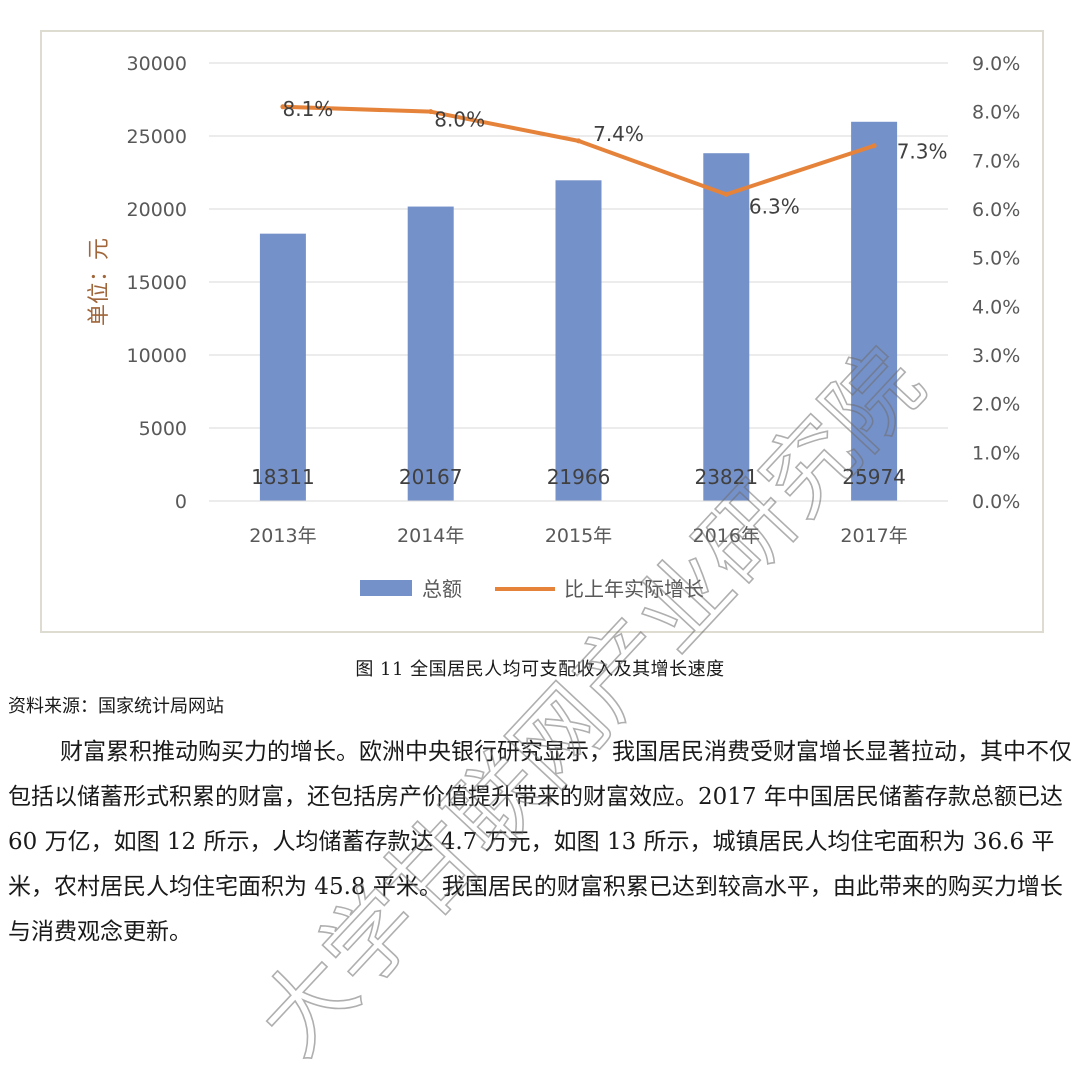 Image resolution: width=1080 pixels, height=1072 pixels. Describe the element at coordinates (283, 477) in the screenshot. I see `bar-value-label: 18311` at that location.